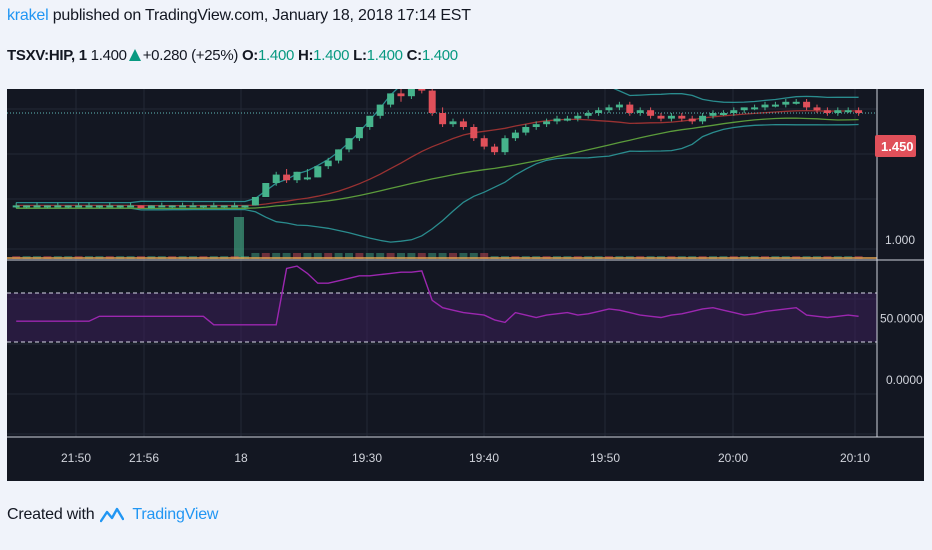  Describe the element at coordinates (51, 514) in the screenshot. I see `created-with-text: Created with` at that location.